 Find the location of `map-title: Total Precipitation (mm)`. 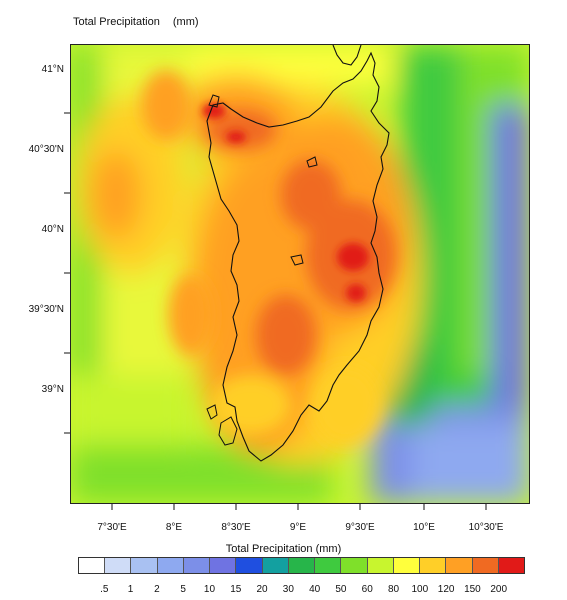

map-title: Total Precipitation (mm) is located at coordinates (136, 22).